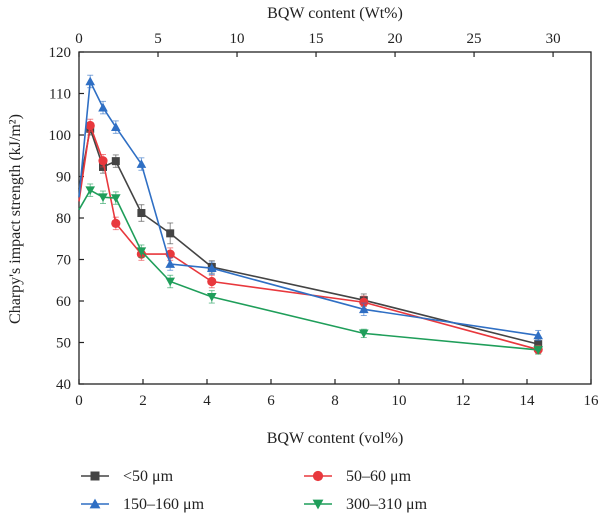  Describe the element at coordinates (592, 401) in the screenshot. I see `x-tick-label: 16` at that location.